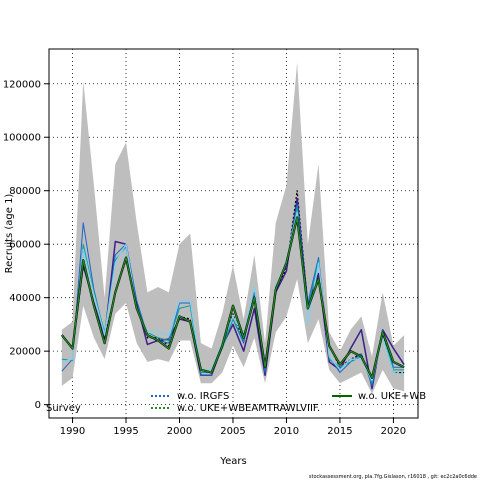 This screenshot has width=480, height=480. Describe the element at coordinates (72, 431) in the screenshot. I see `x-tick-label: 1990` at that location.